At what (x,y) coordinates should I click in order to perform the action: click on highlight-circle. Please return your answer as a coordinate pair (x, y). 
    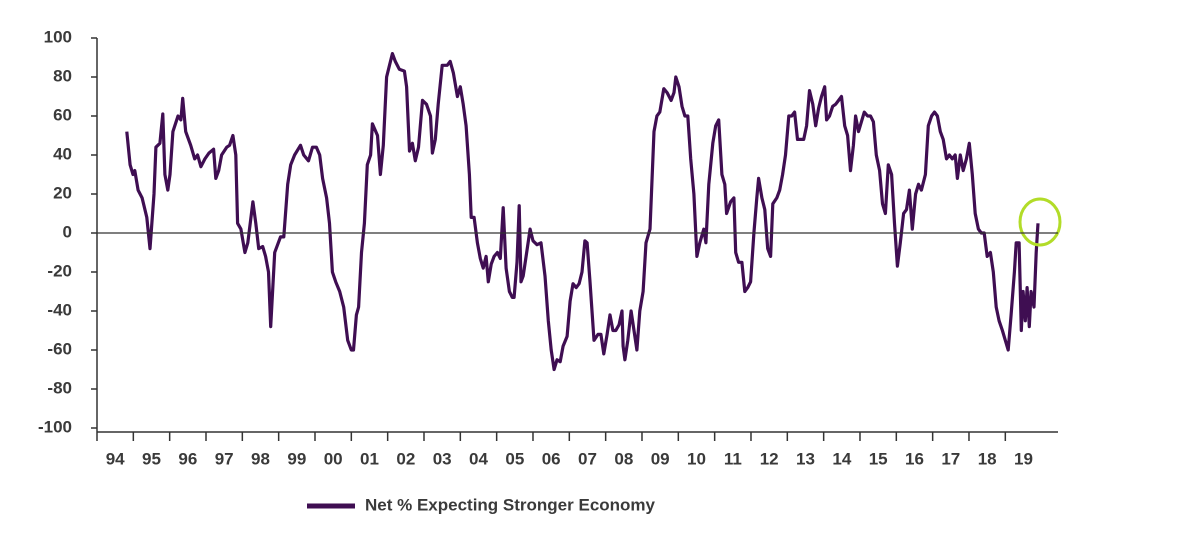
    Looking at the image, I should click on (1040, 222).